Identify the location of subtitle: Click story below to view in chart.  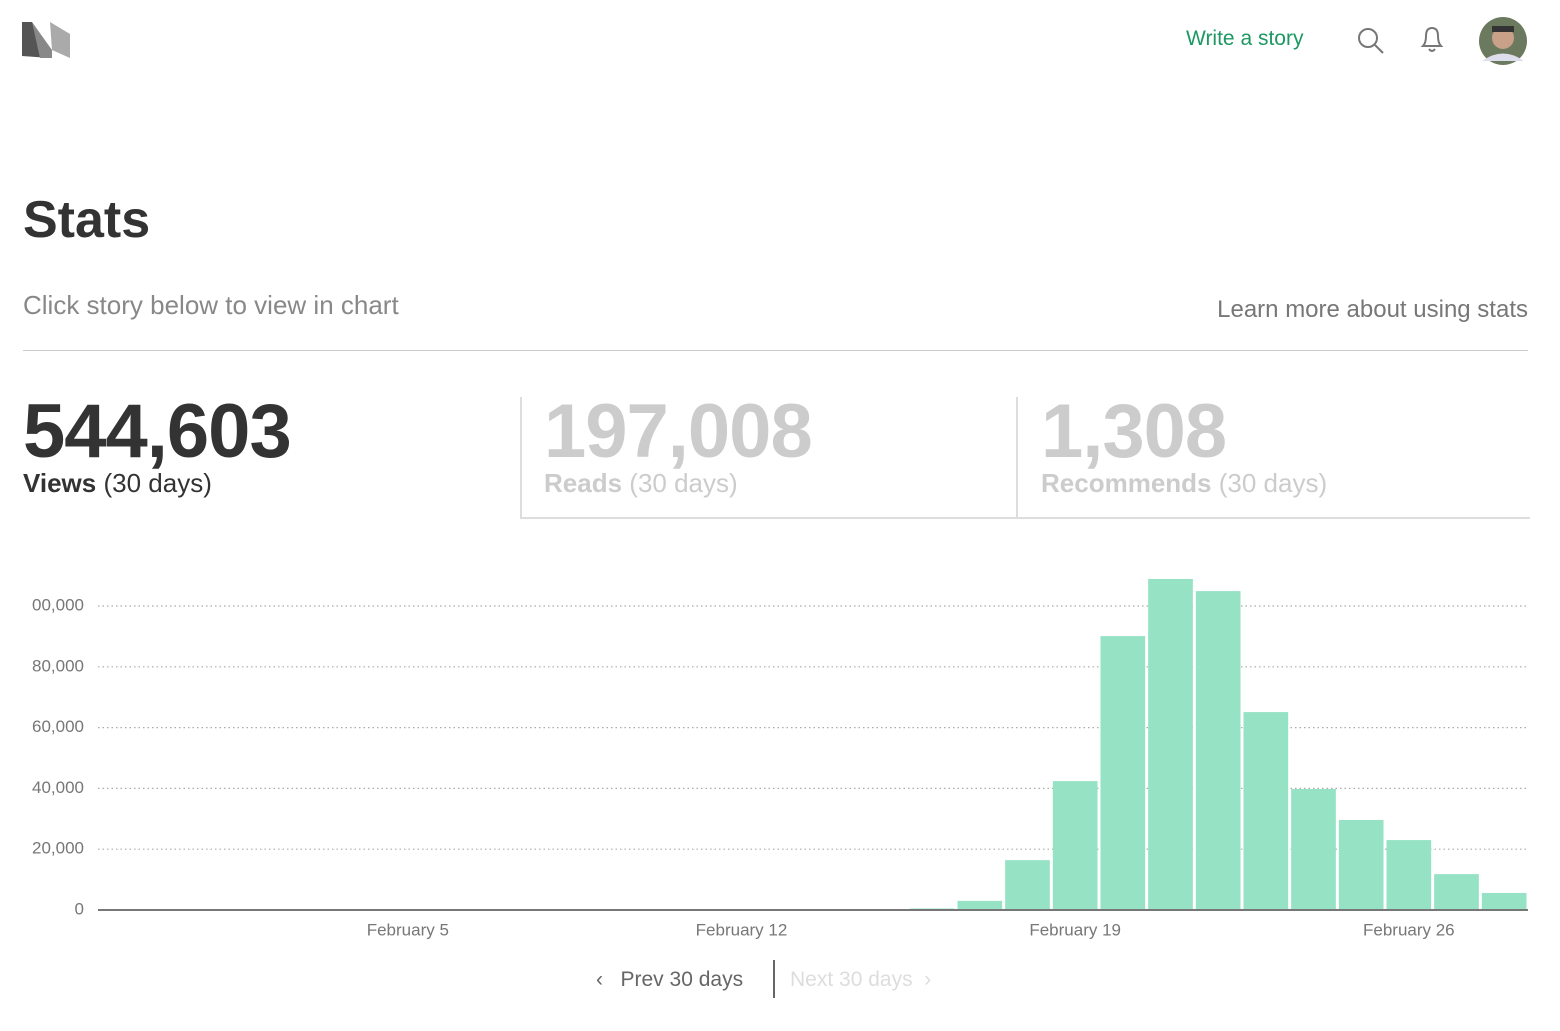
(211, 305).